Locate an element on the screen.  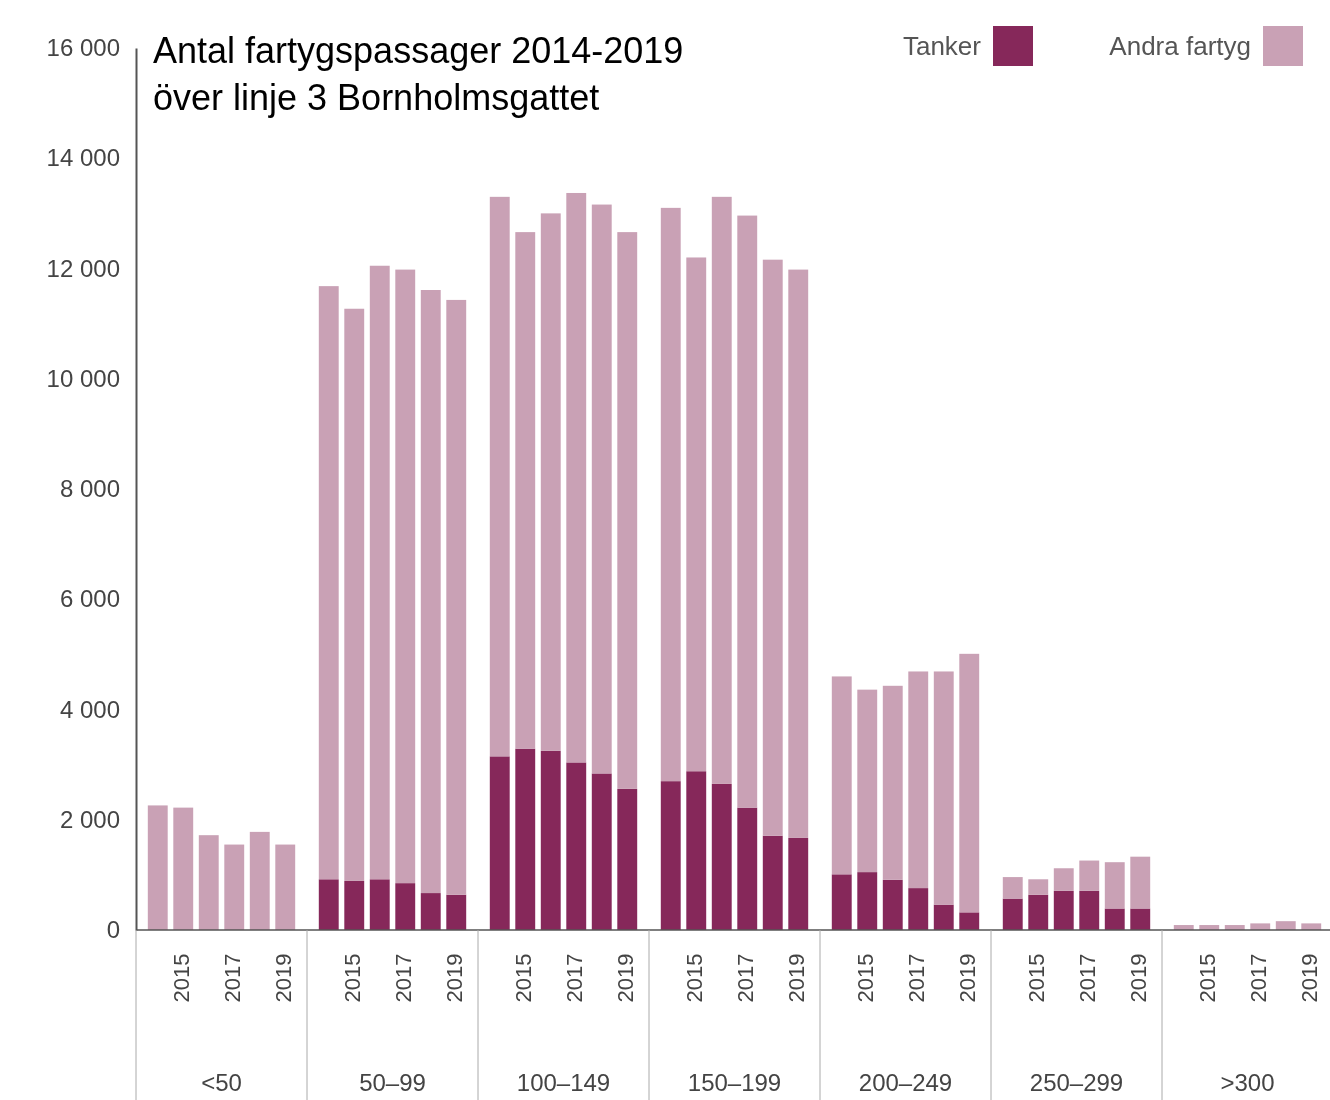
y-tick-label: 8 000 is located at coordinates (89, 489).